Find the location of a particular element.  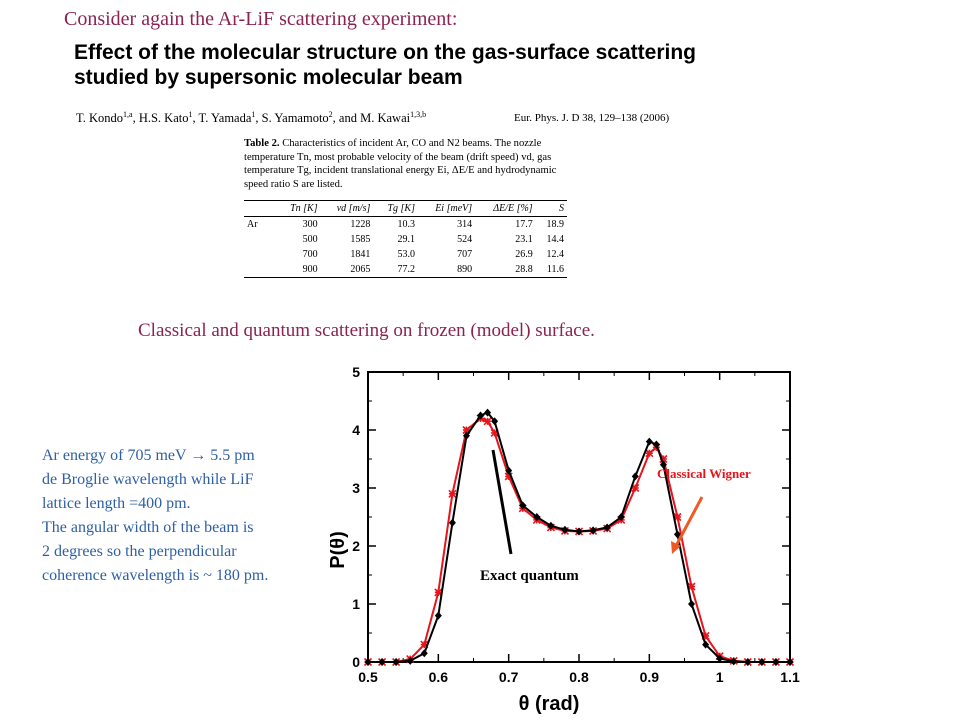

author-name: M. Kawai is located at coordinates (385, 118).